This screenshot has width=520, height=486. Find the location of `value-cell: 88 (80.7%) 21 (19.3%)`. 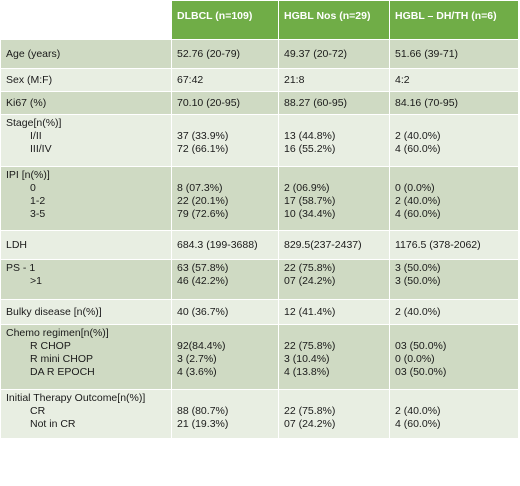

value-cell: 88 (80.7%) 21 (19.3%) is located at coordinates (225, 414).